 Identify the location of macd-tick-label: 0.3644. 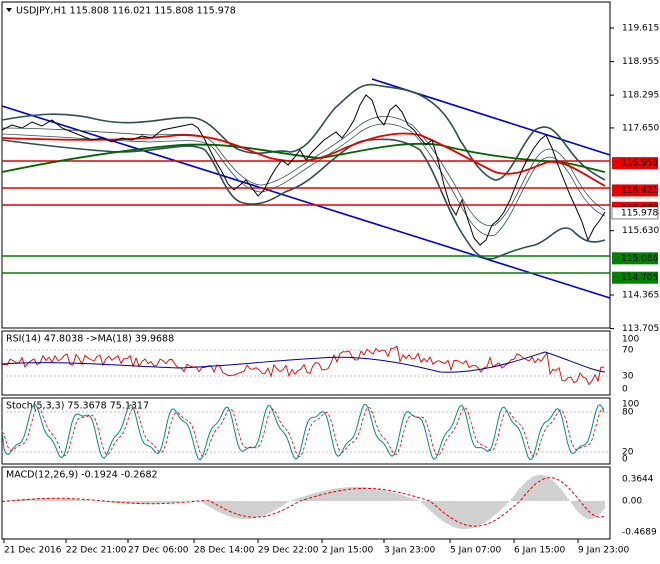
(638, 480).